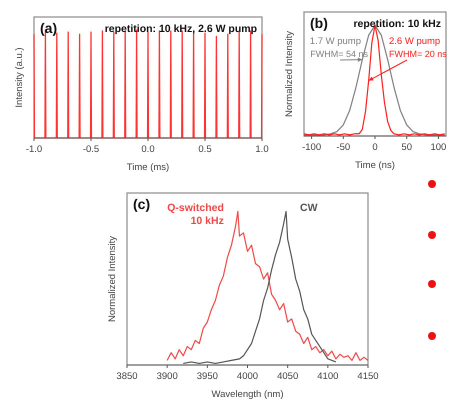 This screenshot has width=457, height=408. I want to click on series-label: CW, so click(309, 208).